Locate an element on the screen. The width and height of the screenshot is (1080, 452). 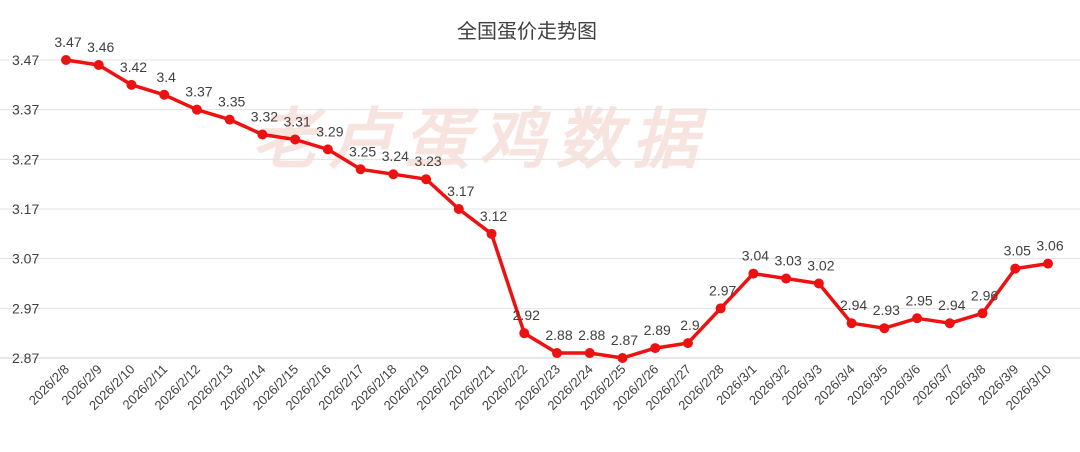
data-label: 3.24 is located at coordinates (395, 156).